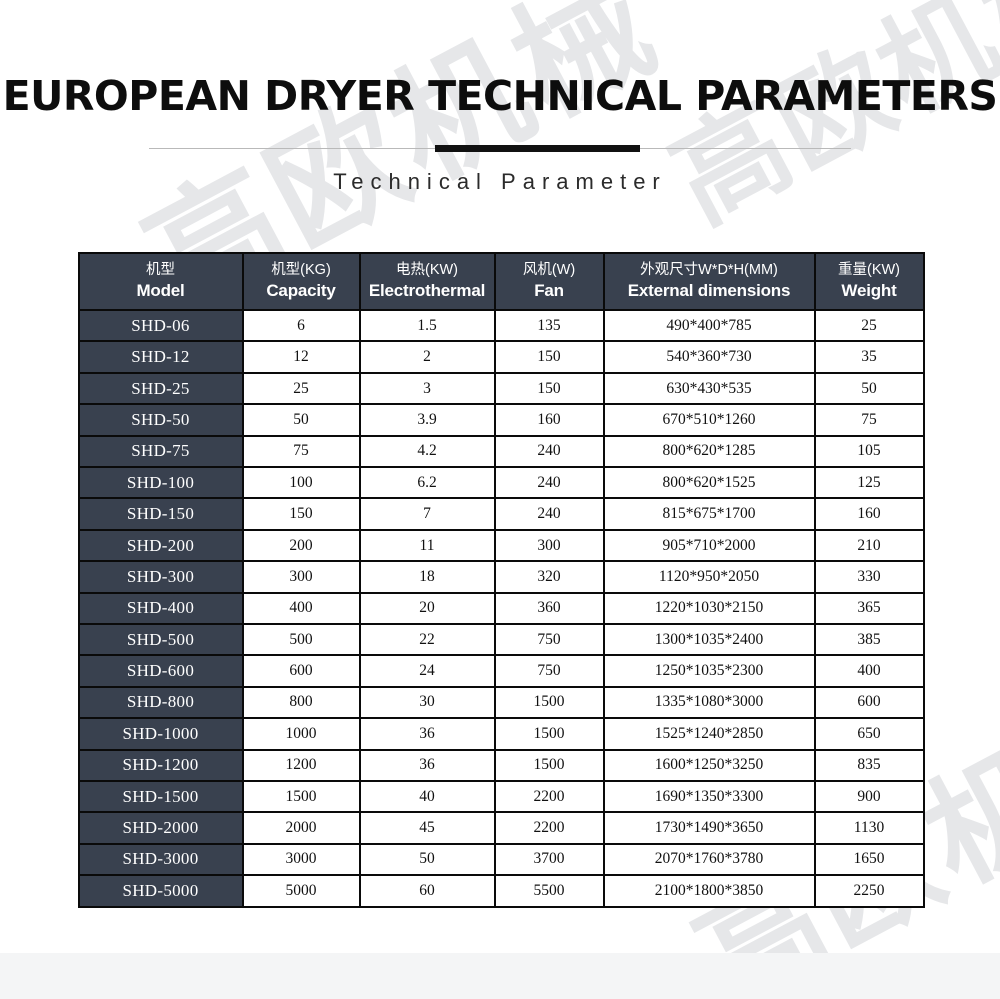 The image size is (1000, 999). I want to click on table-row: SHD-75 75 4.2 240 800*620*1285 105, so click(501, 451).